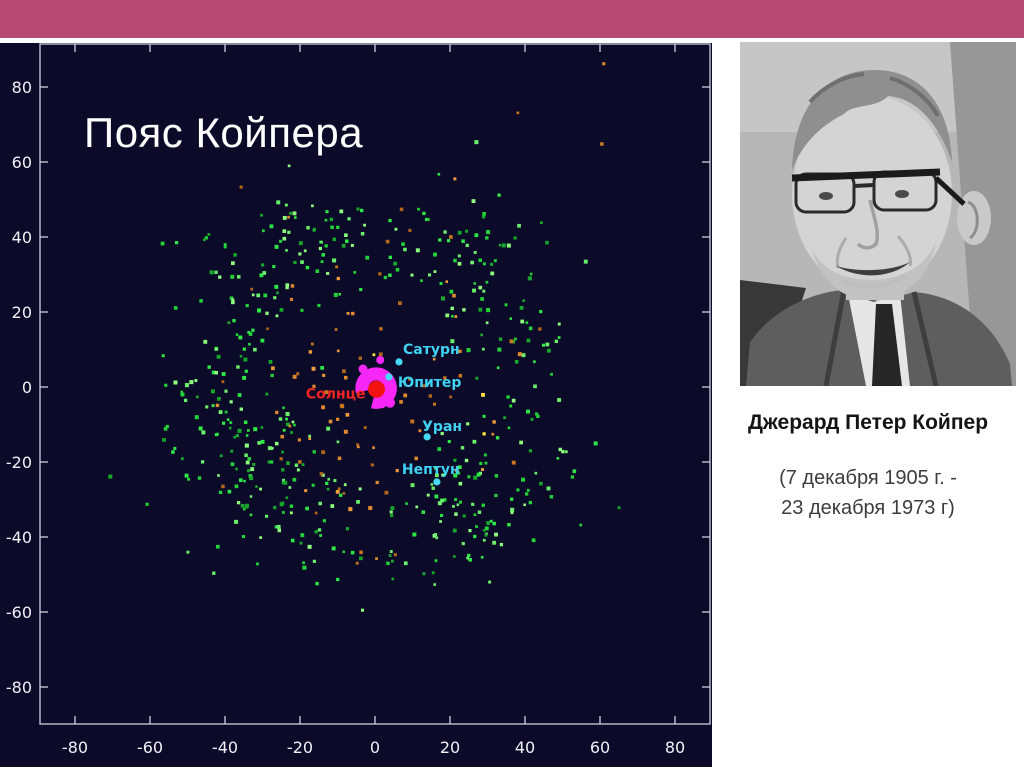 This screenshot has height=772, width=1024. I want to click on planet-label-Юпитер: Юпитер, so click(430, 383).